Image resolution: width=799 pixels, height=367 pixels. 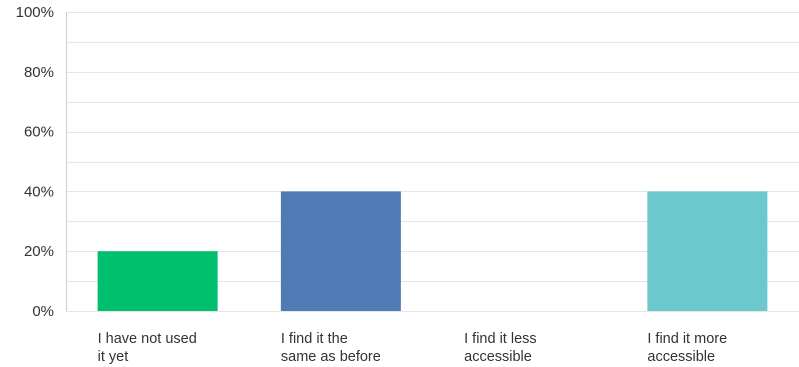 What do you see at coordinates (147, 348) in the screenshot?
I see `x-category-label: I have not used it yet` at bounding box center [147, 348].